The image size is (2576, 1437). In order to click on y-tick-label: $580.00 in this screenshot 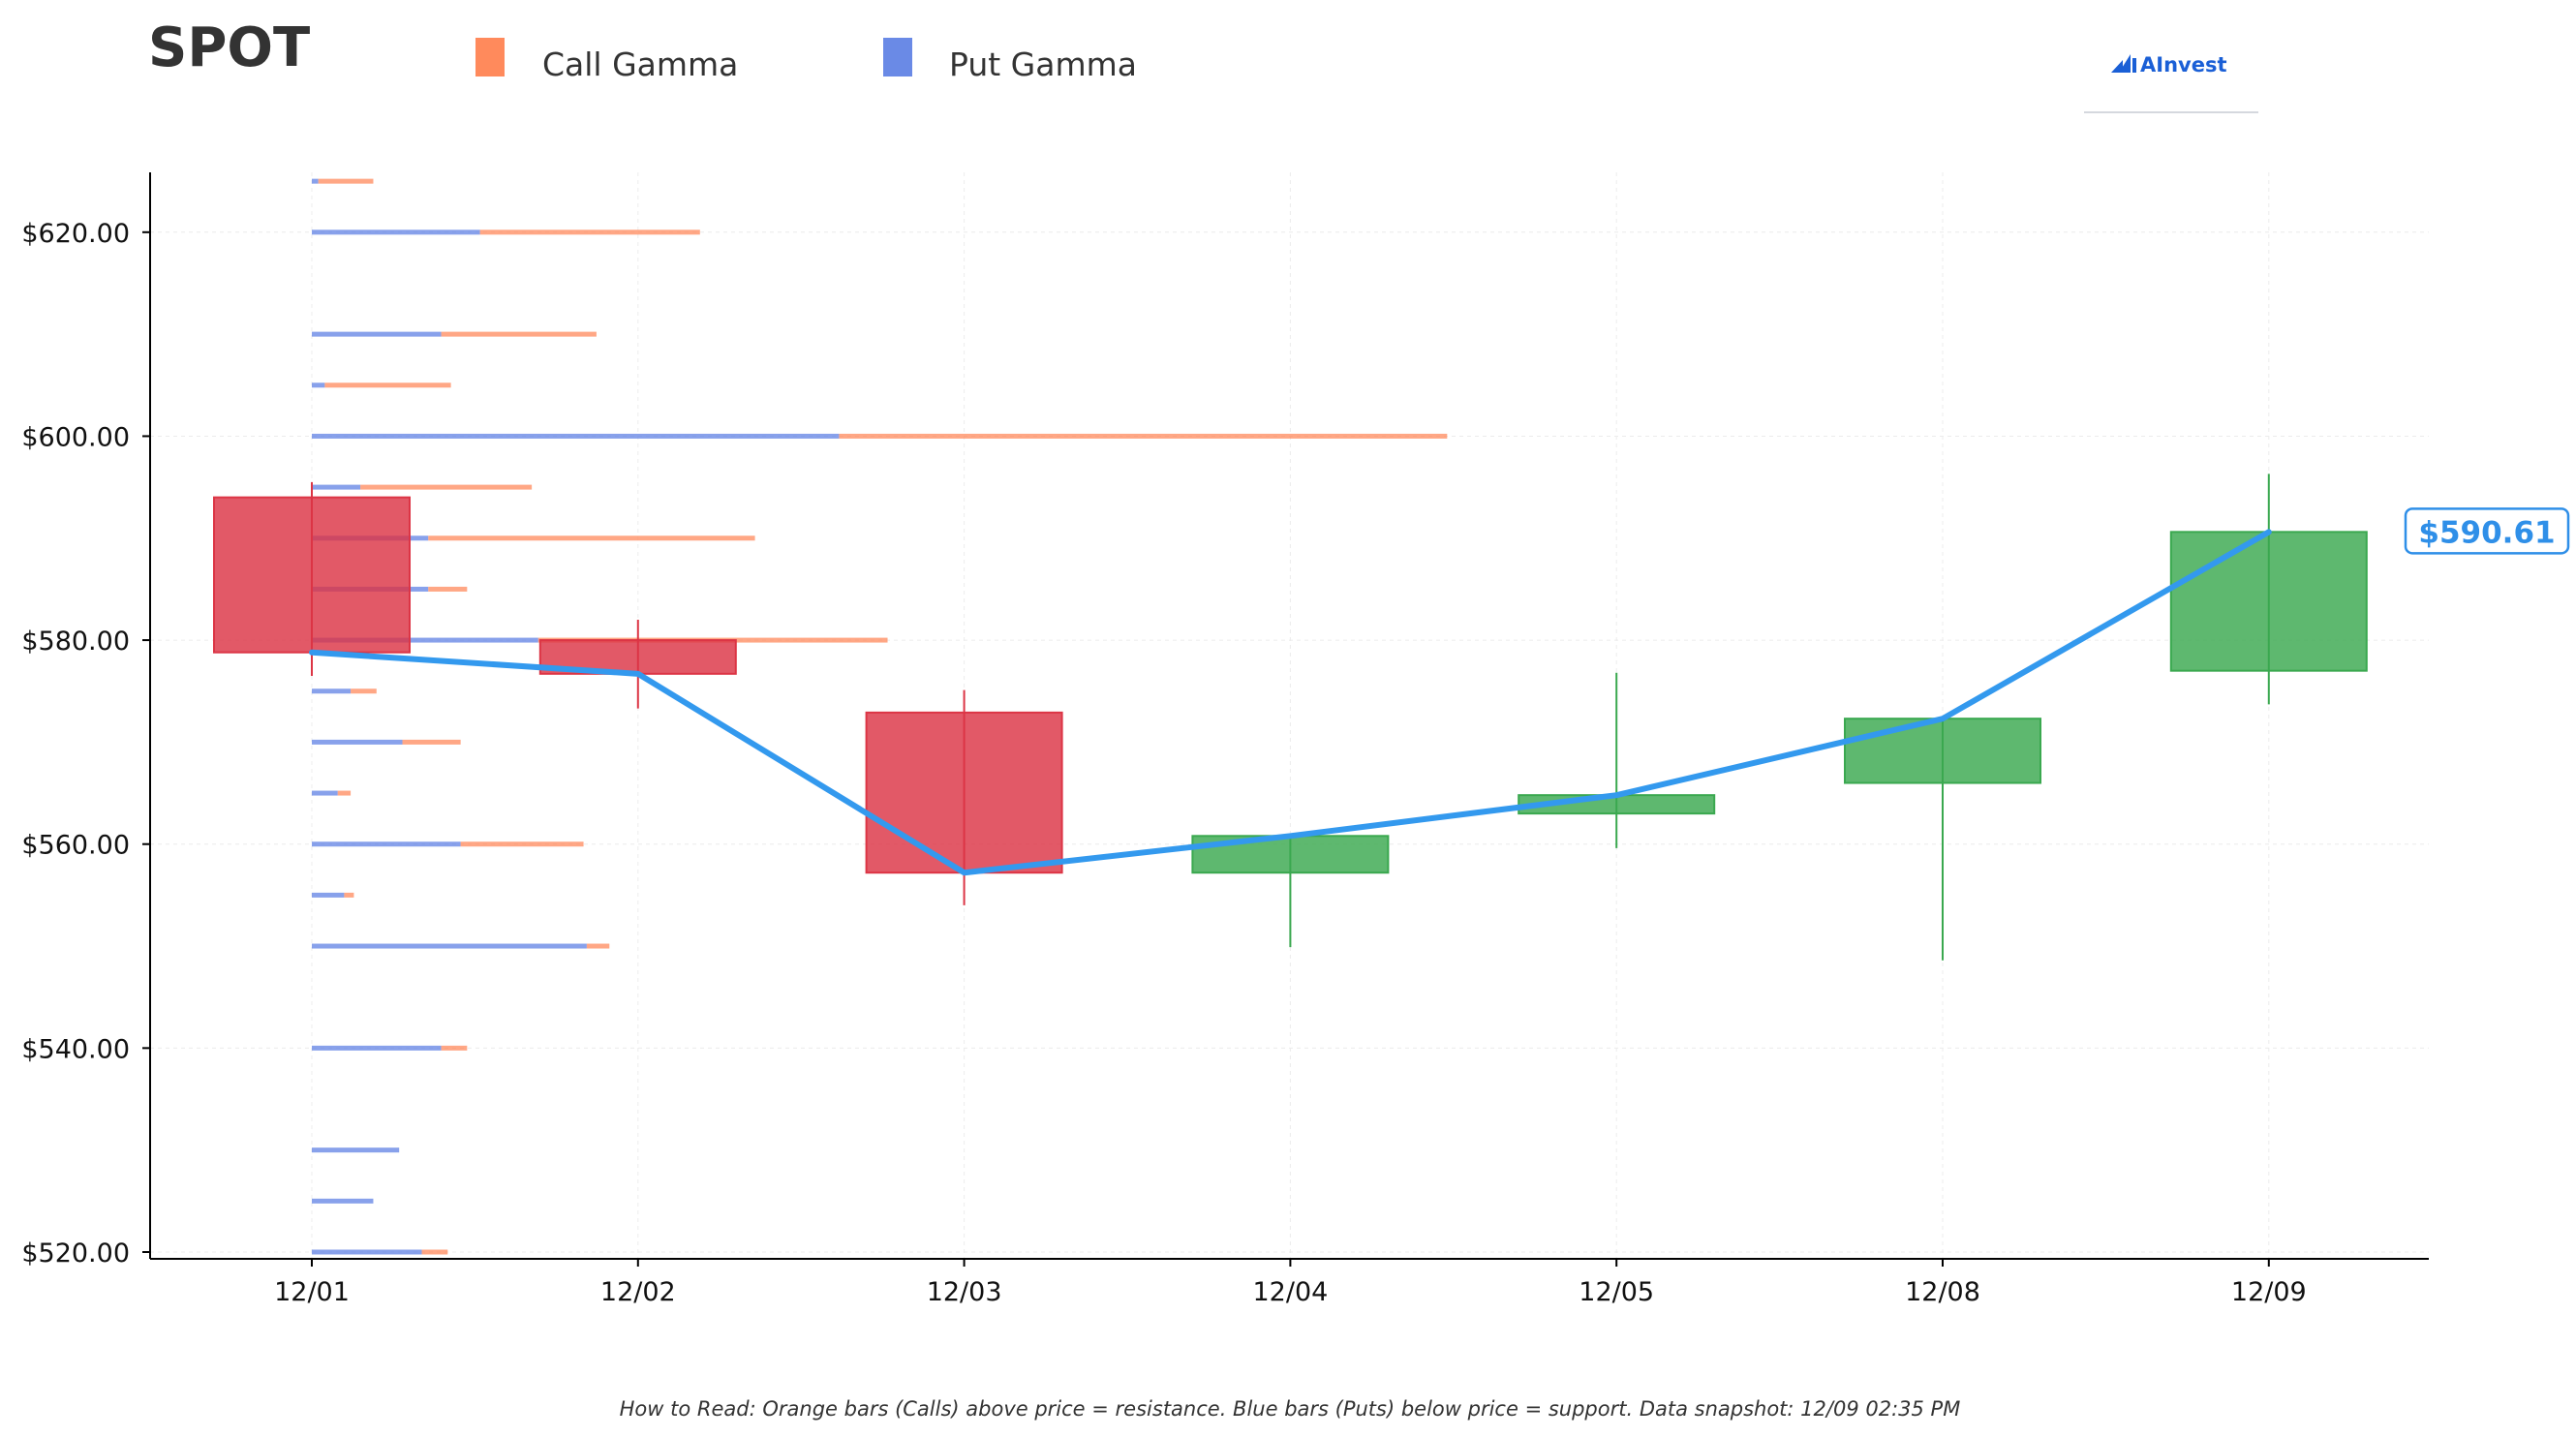, I will do `click(75, 642)`.